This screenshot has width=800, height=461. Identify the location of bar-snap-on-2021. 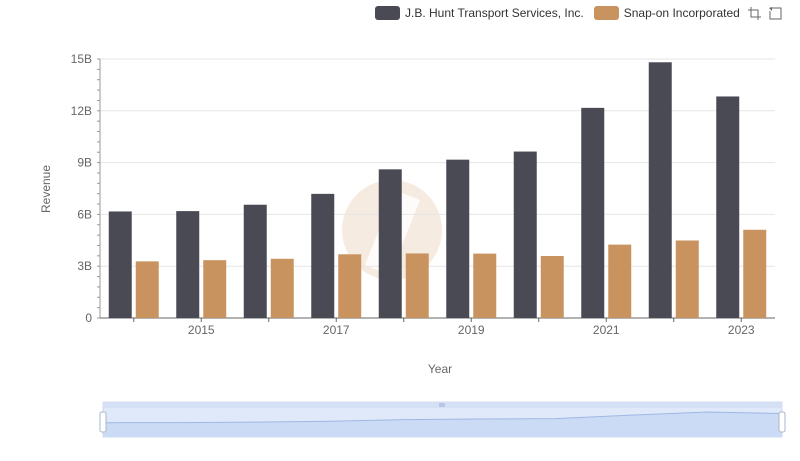
(620, 281).